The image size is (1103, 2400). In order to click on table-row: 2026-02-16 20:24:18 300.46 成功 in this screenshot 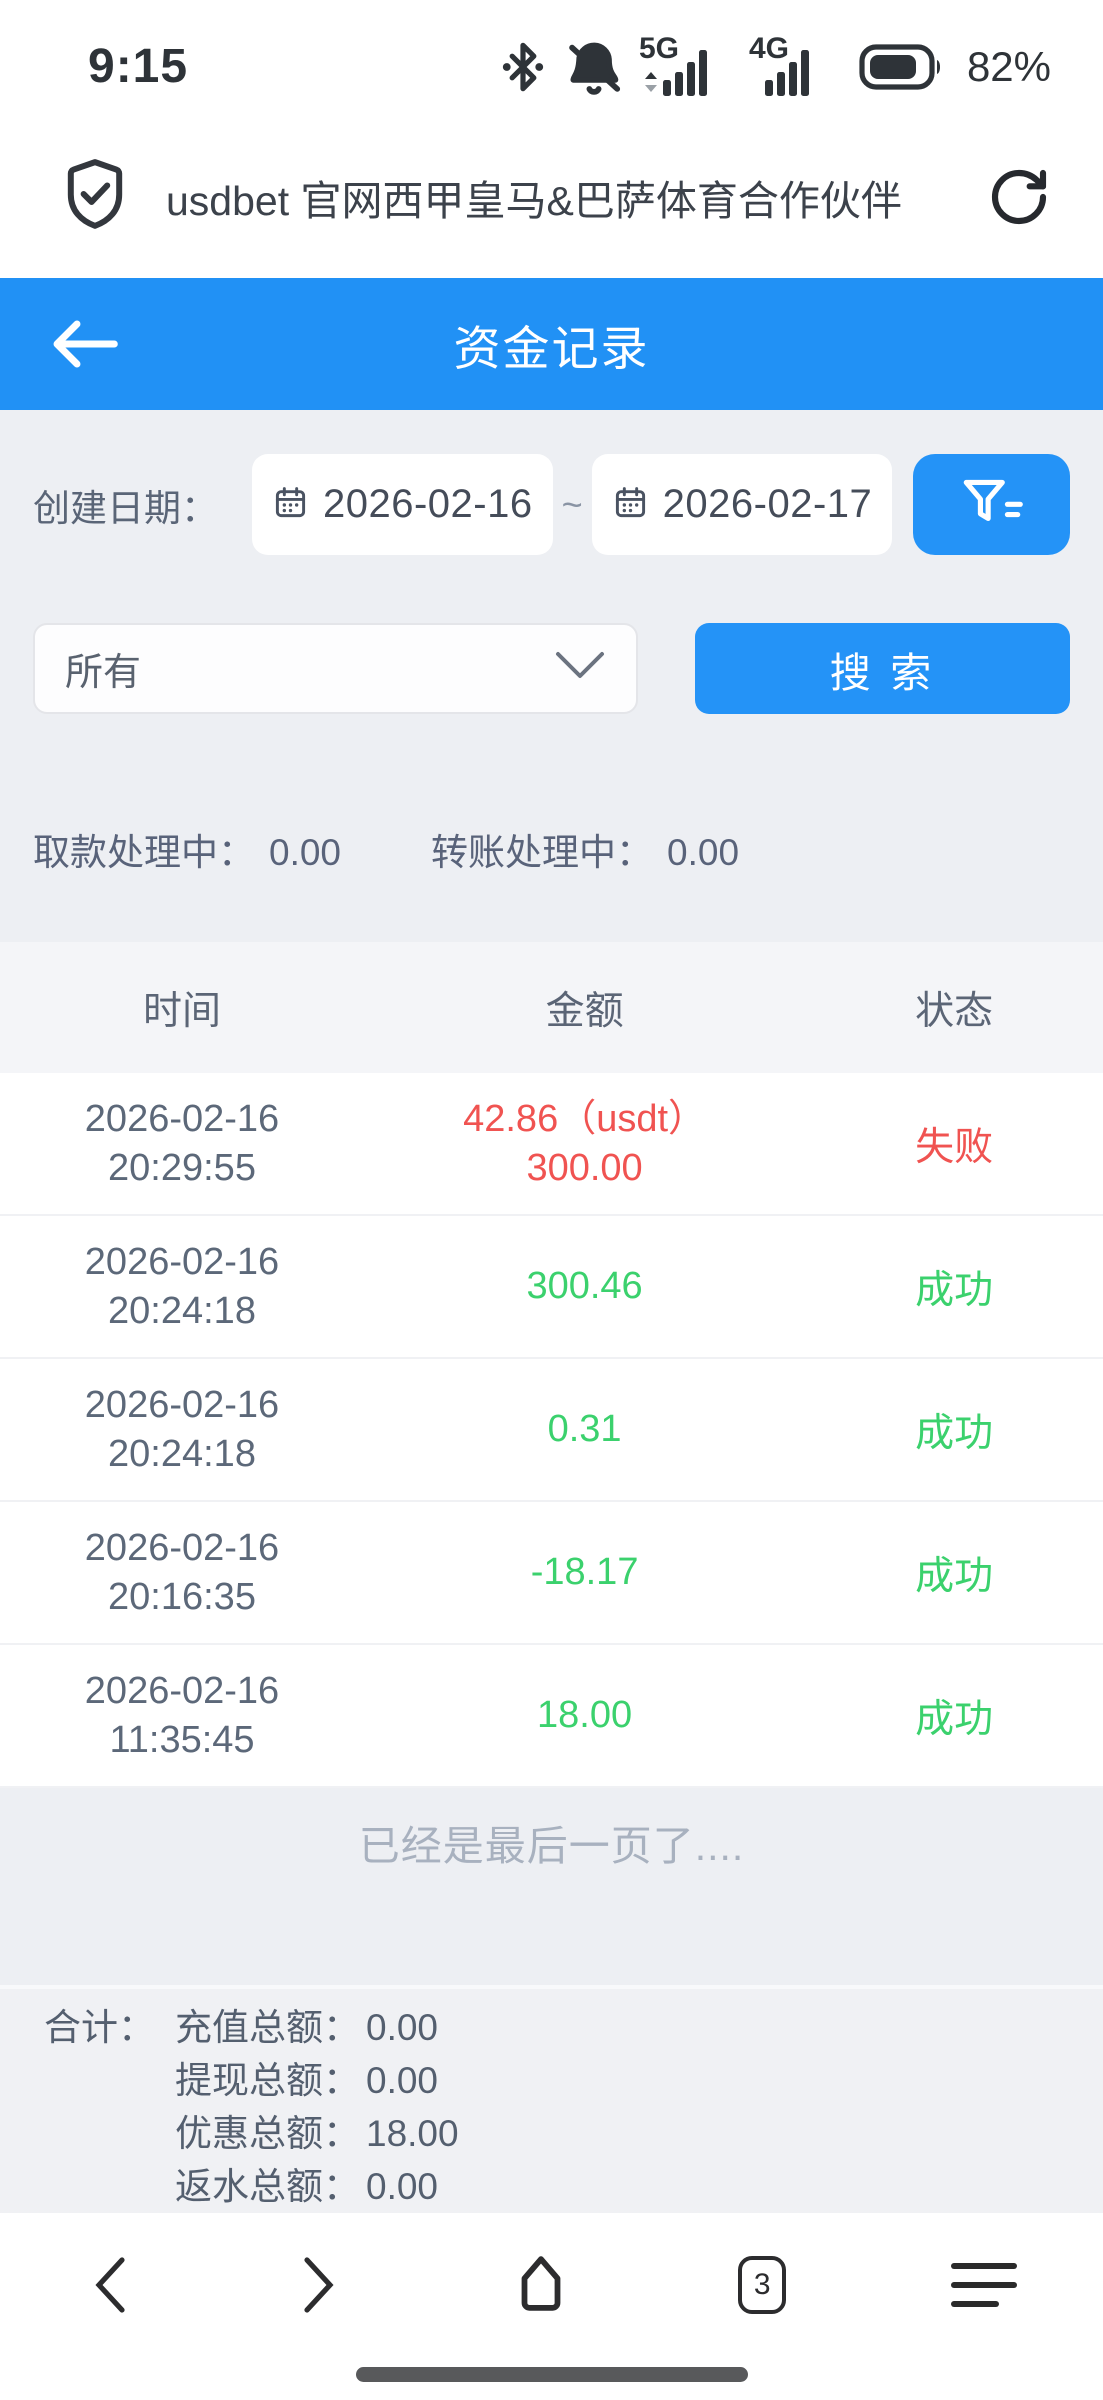, I will do `click(551, 1287)`.